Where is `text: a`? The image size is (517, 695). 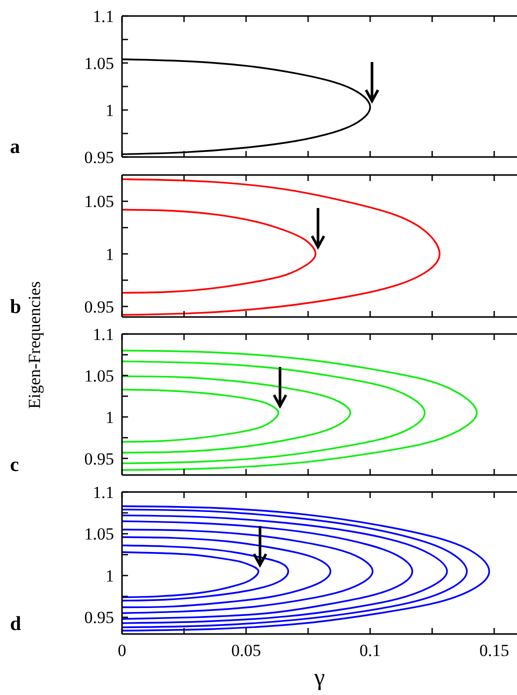 text: a is located at coordinates (15, 147).